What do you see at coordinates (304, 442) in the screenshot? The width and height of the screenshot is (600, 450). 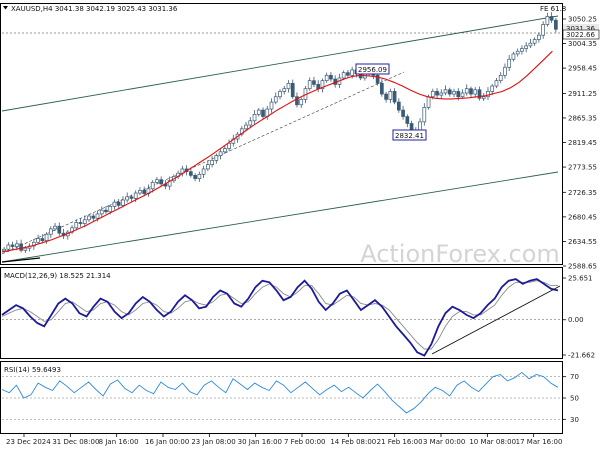 I see `x-tick-label: 7 Feb 00:00` at bounding box center [304, 442].